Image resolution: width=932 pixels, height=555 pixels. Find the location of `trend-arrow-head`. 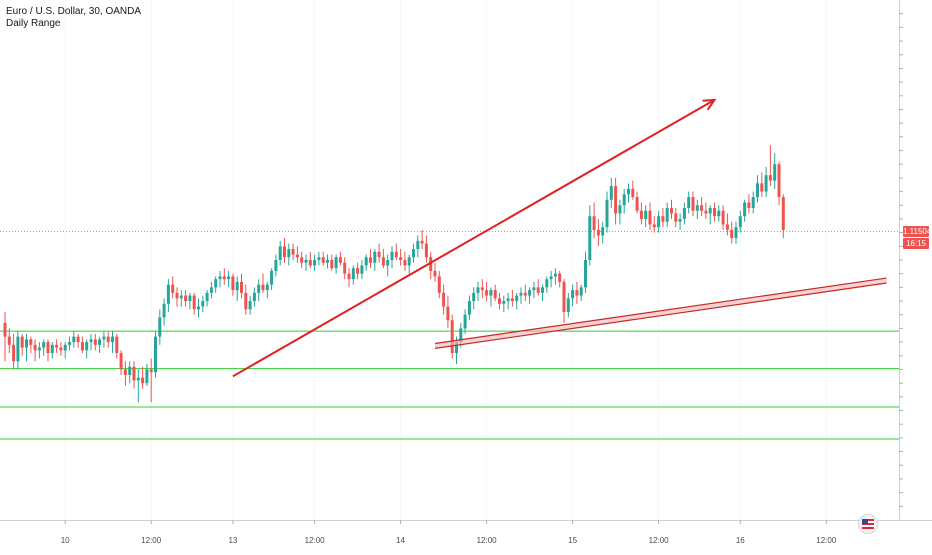

trend-arrow-head is located at coordinates (709, 104).